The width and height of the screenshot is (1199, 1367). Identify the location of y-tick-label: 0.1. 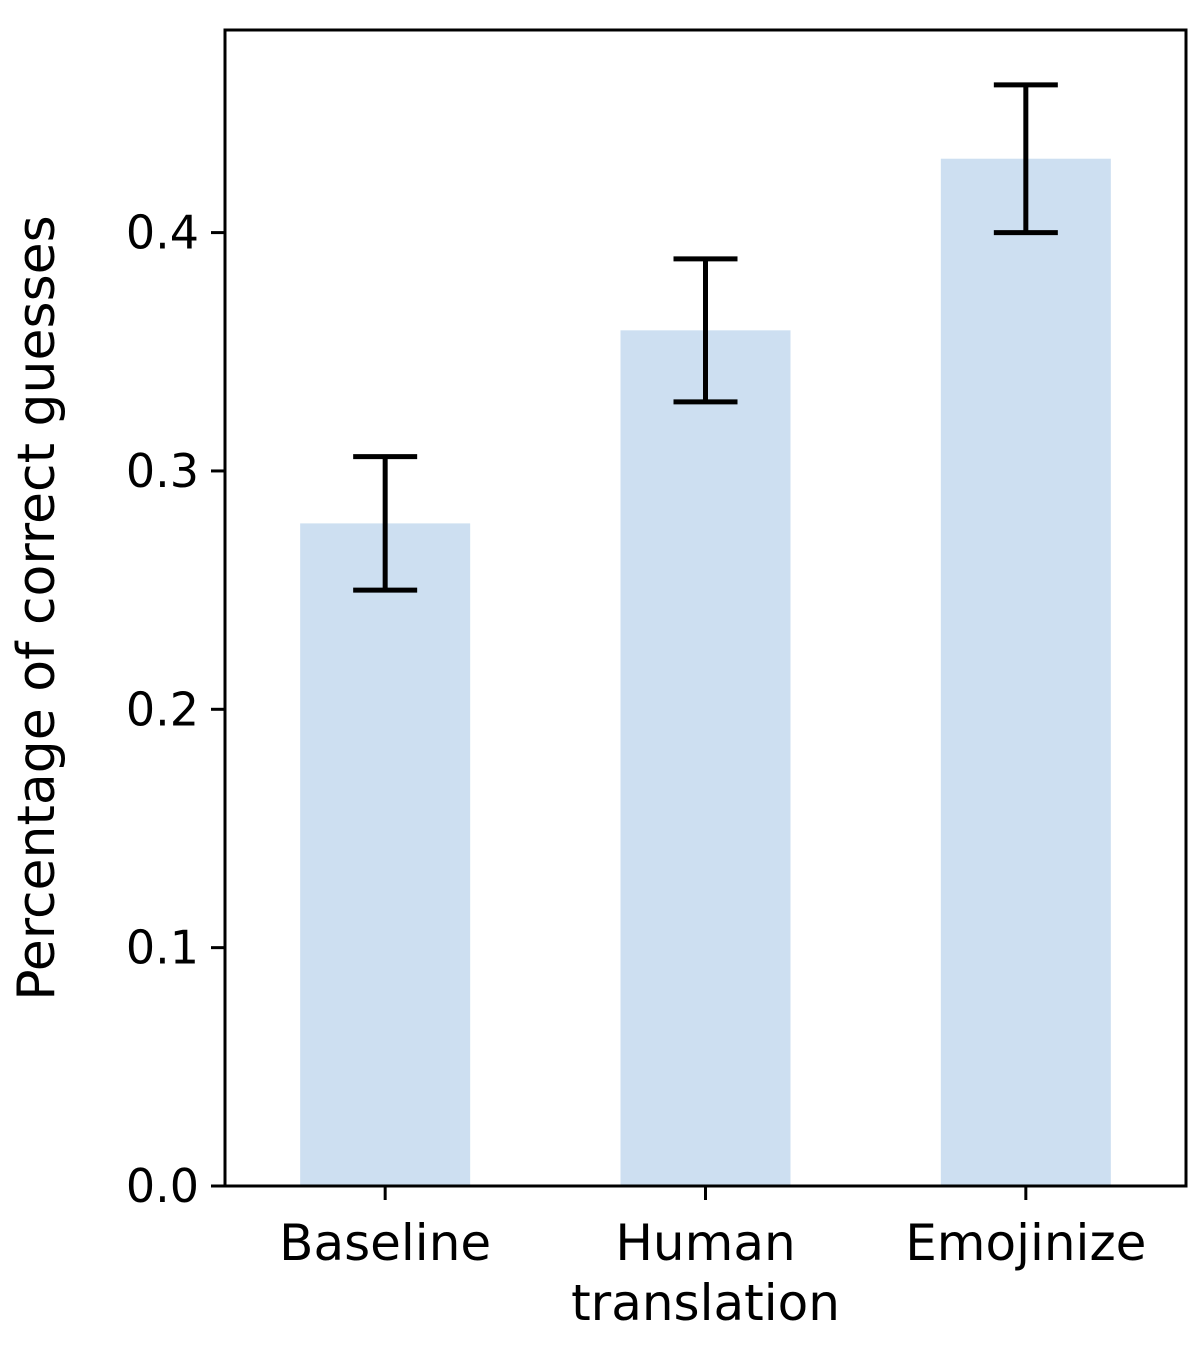
(162, 948).